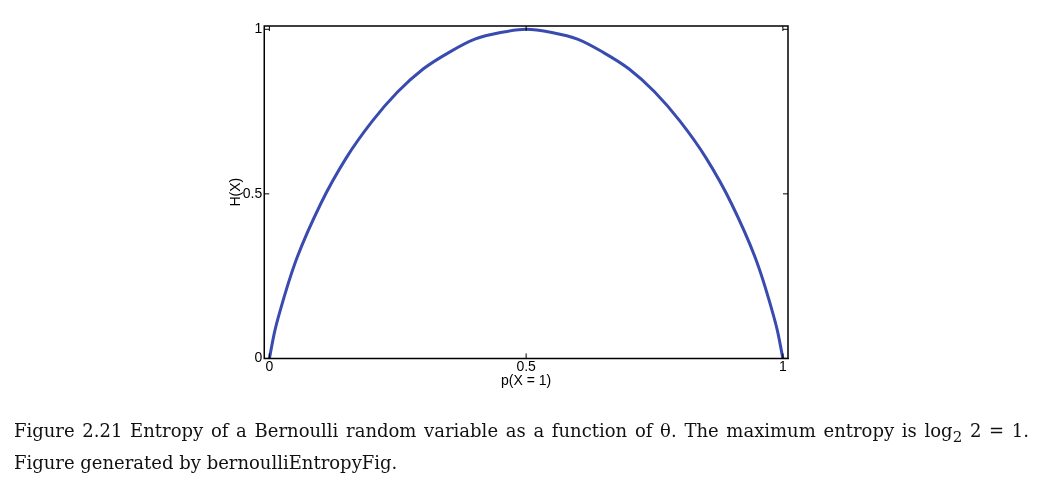 The height and width of the screenshot is (490, 1047). Describe the element at coordinates (782, 365) in the screenshot. I see `x-tick-label: 1` at that location.